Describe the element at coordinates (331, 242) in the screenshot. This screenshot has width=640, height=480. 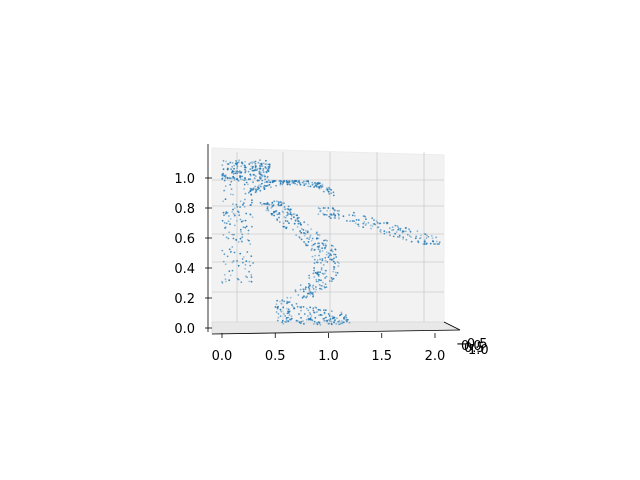
I see `scatter-points` at that location.